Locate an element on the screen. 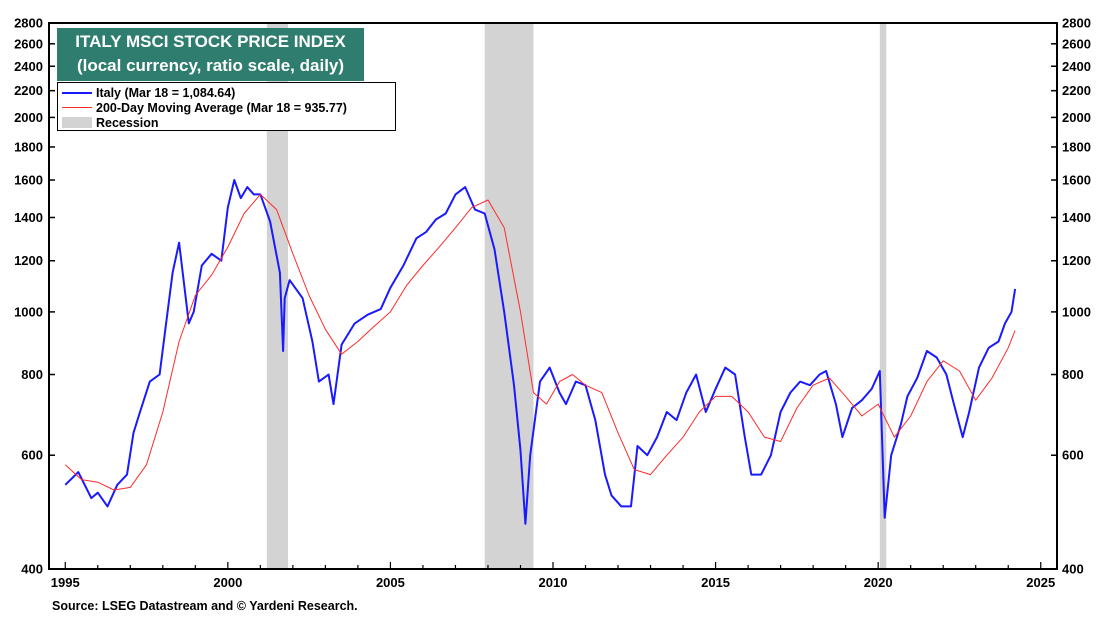 The height and width of the screenshot is (619, 1102). legend-item-recession: Recession is located at coordinates (226, 122).